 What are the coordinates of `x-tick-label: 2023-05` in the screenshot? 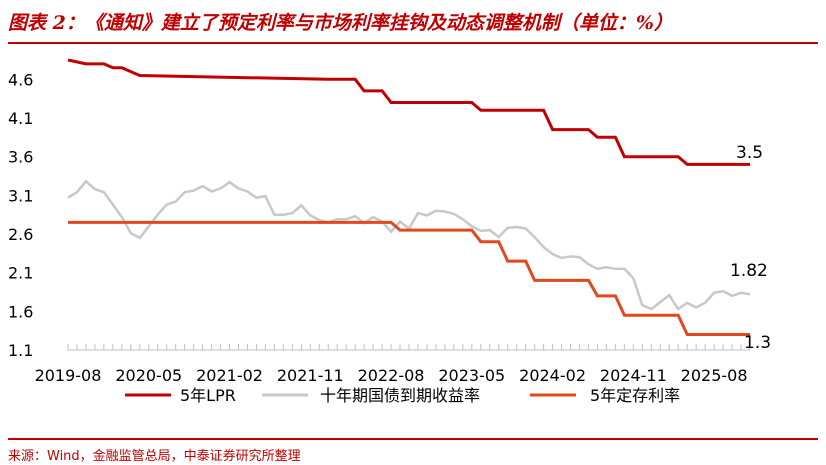 It's located at (471, 375).